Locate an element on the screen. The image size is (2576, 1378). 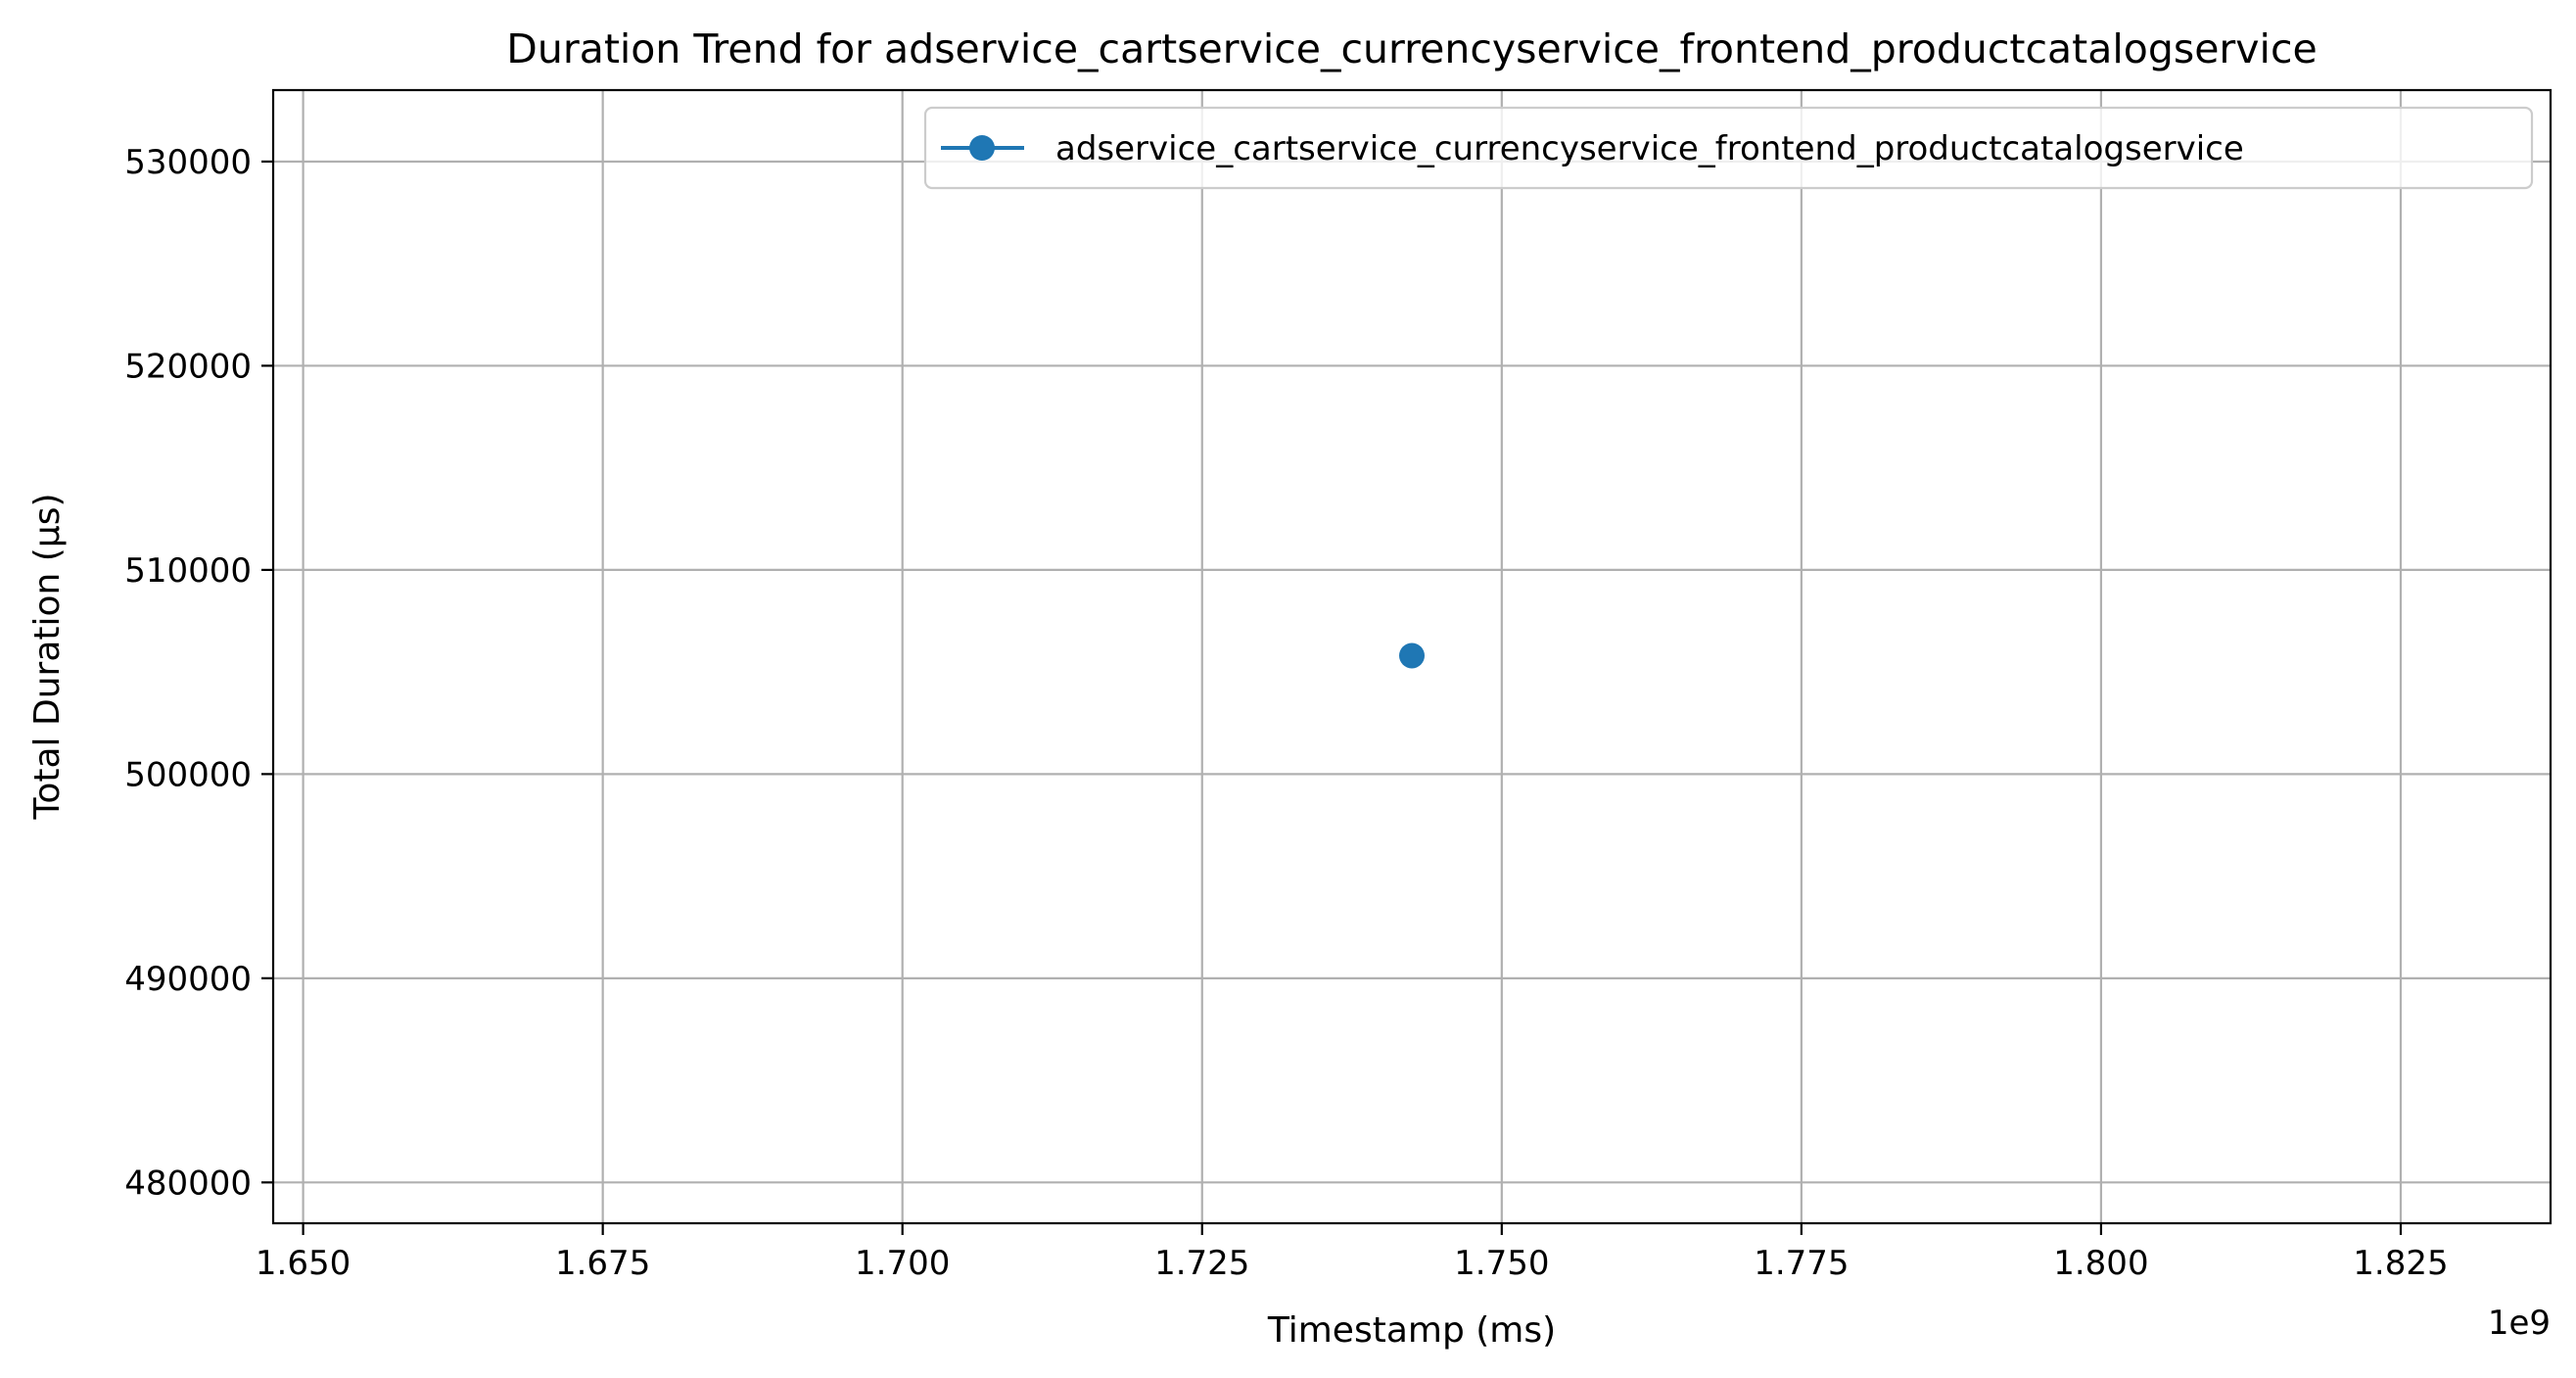
x-axis-label: Timestamp (ms) is located at coordinates (1411, 1330).